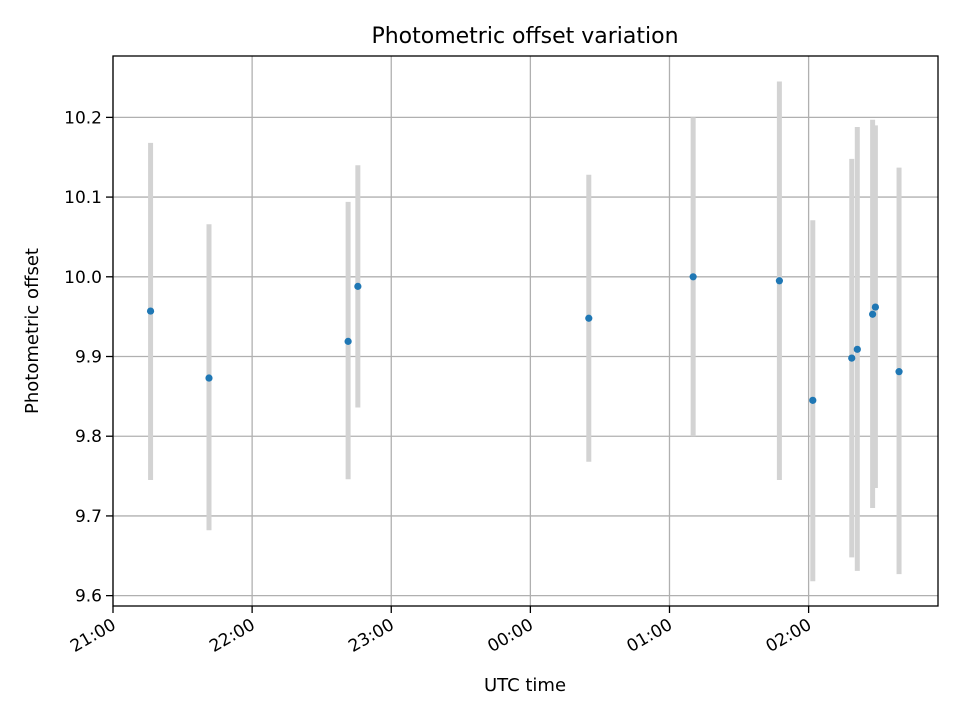 This screenshot has width=960, height=720. I want to click on y-axis-label: Photometric offset, so click(32, 331).